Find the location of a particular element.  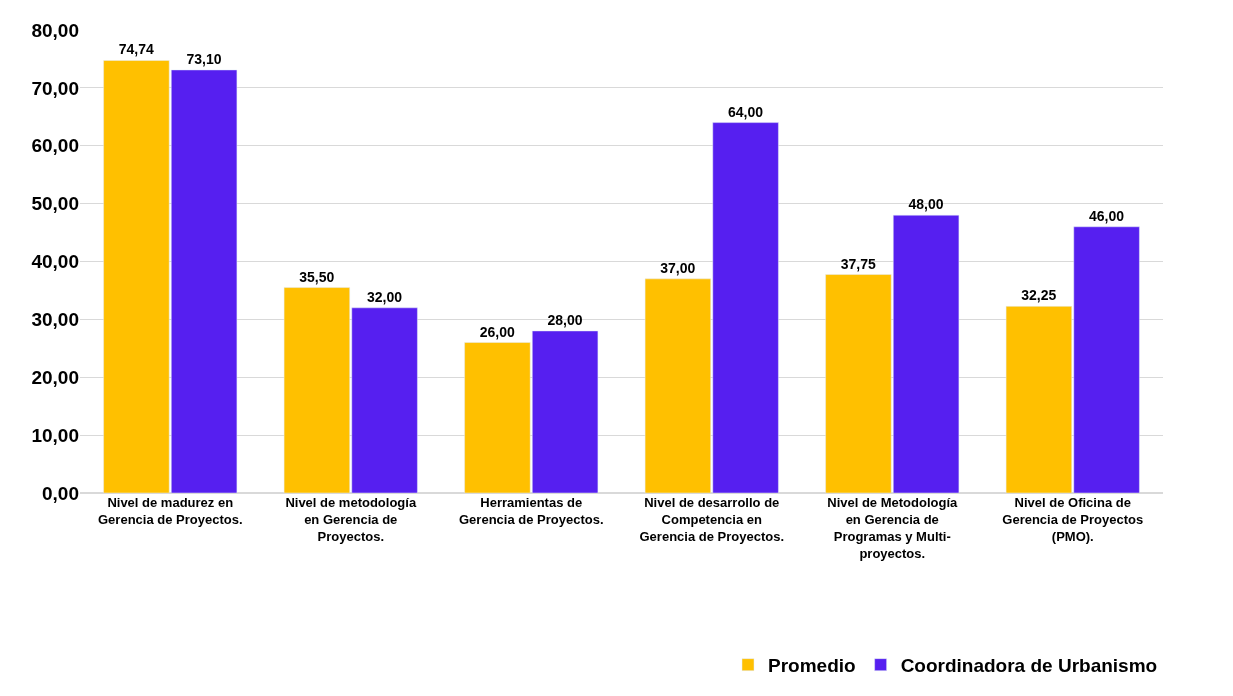

x-tick-label: Herramientas de Gerencia de Proyectos. is located at coordinates (531, 511).